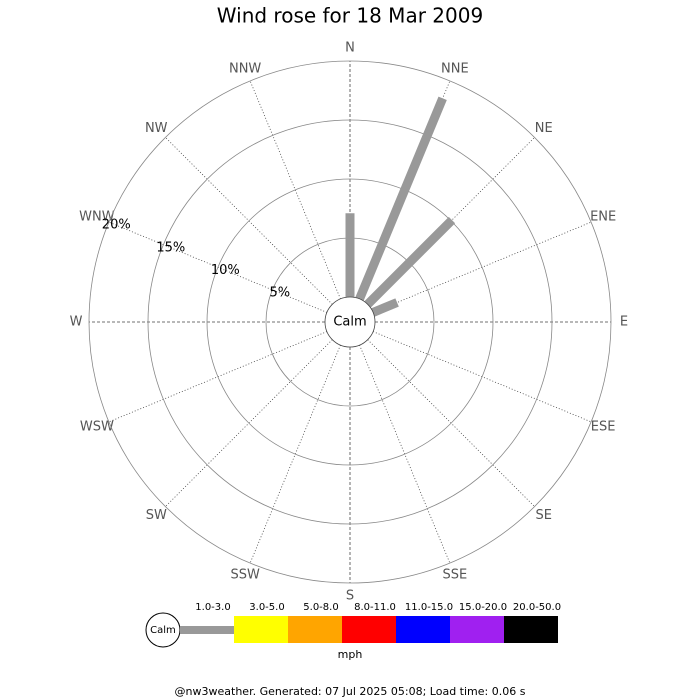 This screenshot has width=700, height=700. Describe the element at coordinates (603, 426) in the screenshot. I see `direction-label: ESE` at that location.